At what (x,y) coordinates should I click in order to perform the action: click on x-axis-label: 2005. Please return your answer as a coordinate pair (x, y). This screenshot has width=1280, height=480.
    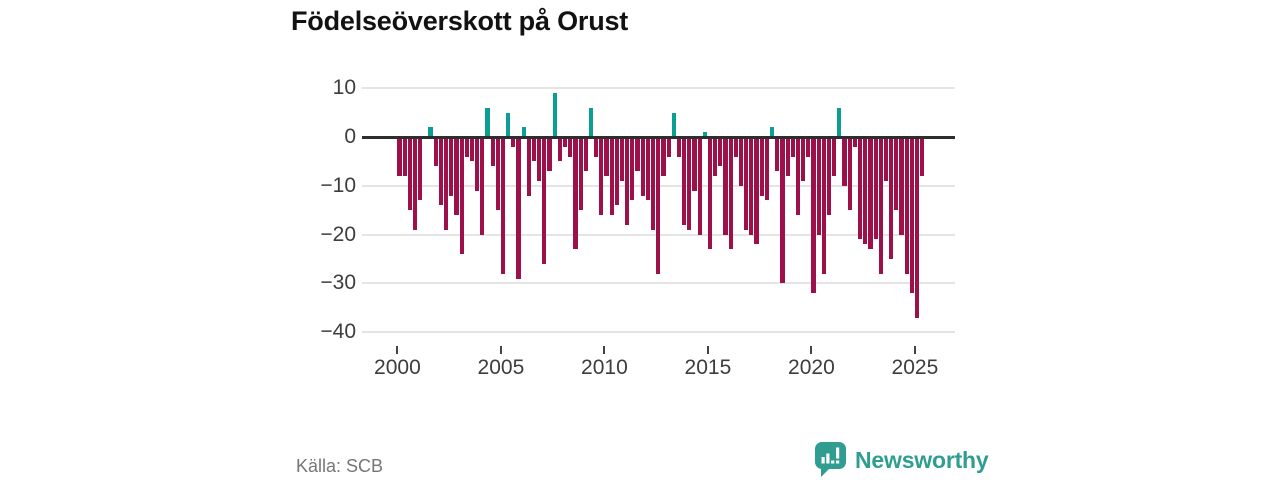
    Looking at the image, I should click on (501, 367).